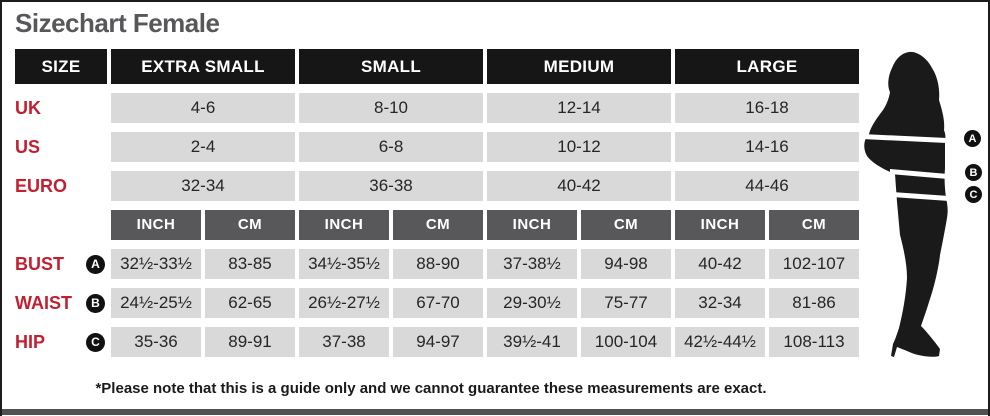  What do you see at coordinates (767, 108) in the screenshot?
I see `table-cell: 16-18` at bounding box center [767, 108].